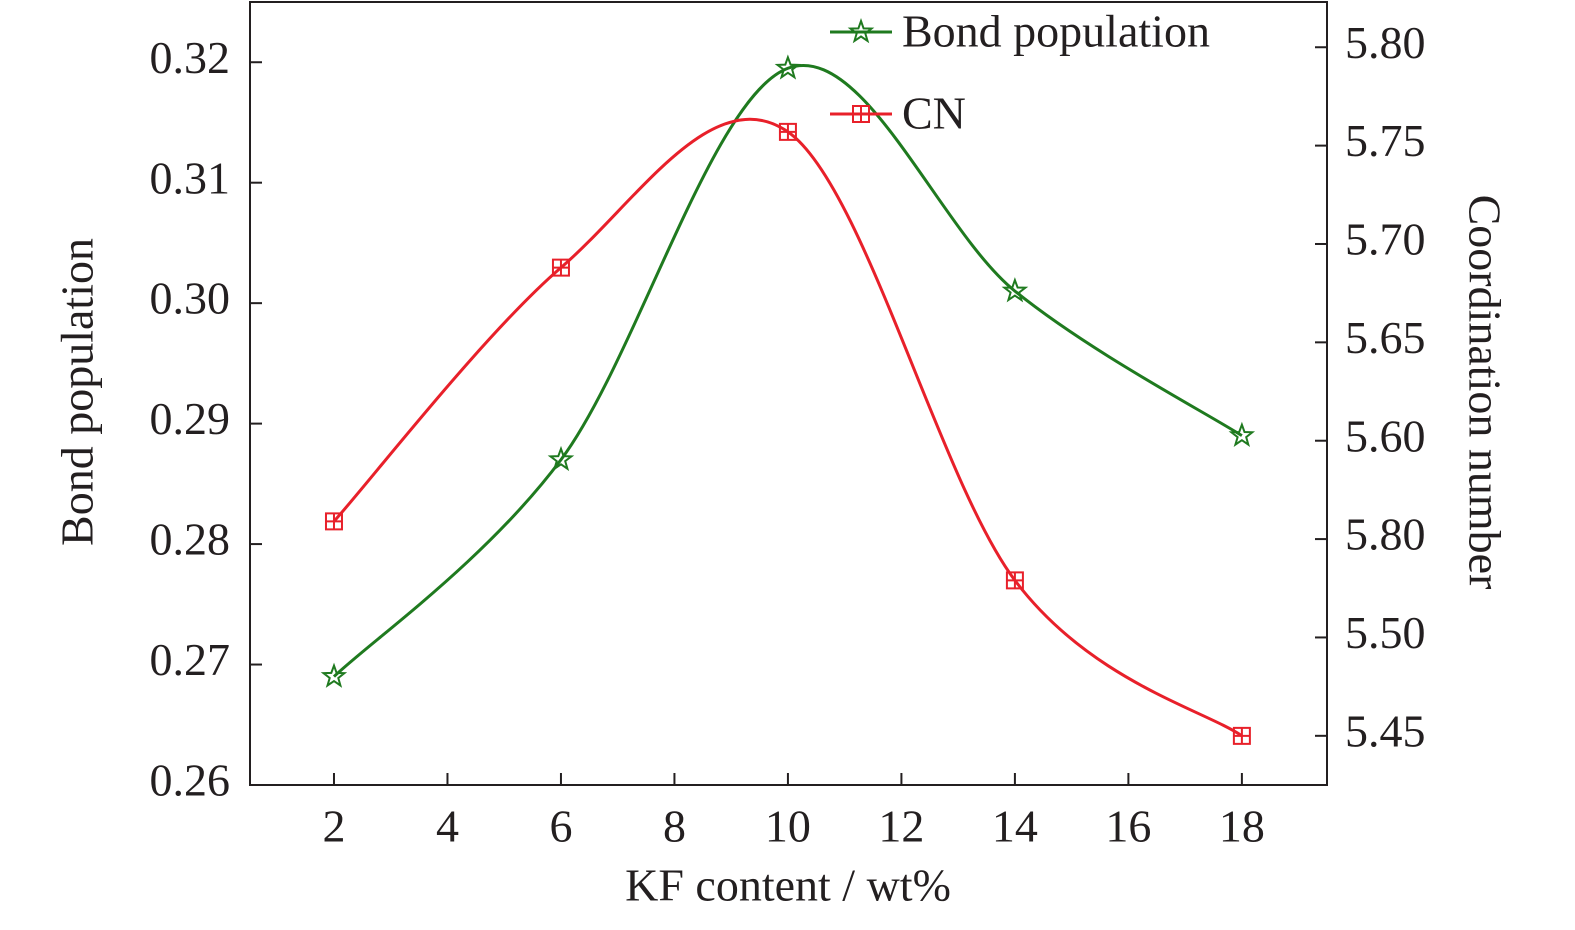 This screenshot has width=1575, height=930. What do you see at coordinates (190, 659) in the screenshot?
I see `y-tick-label: 0.27` at bounding box center [190, 659].